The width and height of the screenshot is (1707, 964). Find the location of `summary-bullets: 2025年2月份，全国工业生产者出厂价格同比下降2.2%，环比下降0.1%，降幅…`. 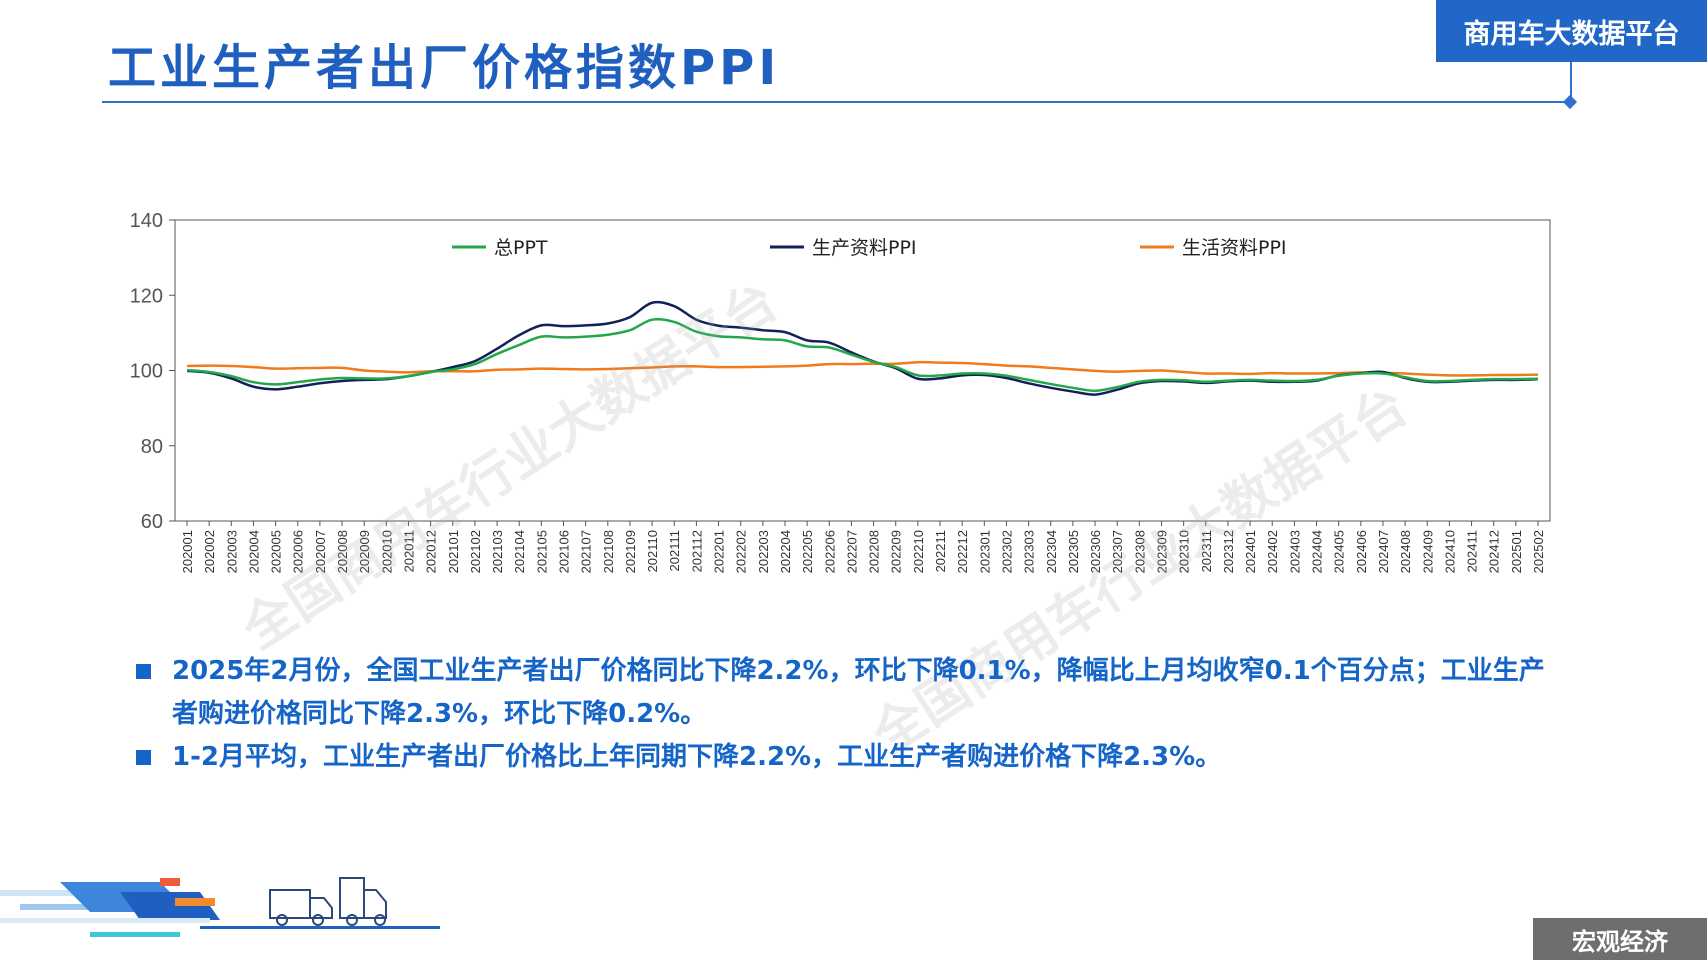

summary-bullets: 2025年2月份，全国工业生产者出厂价格同比下降2.2%，环比下降0.1%，降幅… is located at coordinates (847, 714).